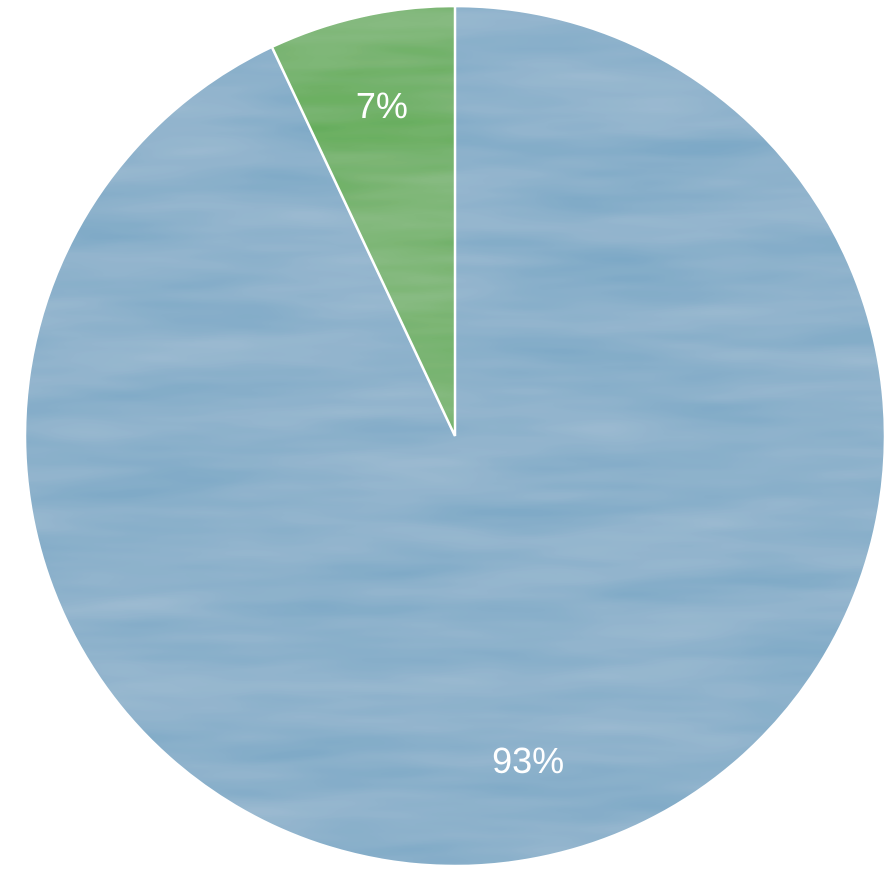 The width and height of the screenshot is (886, 869). What do you see at coordinates (382, 105) in the screenshot?
I see `slice-label: 7%` at bounding box center [382, 105].